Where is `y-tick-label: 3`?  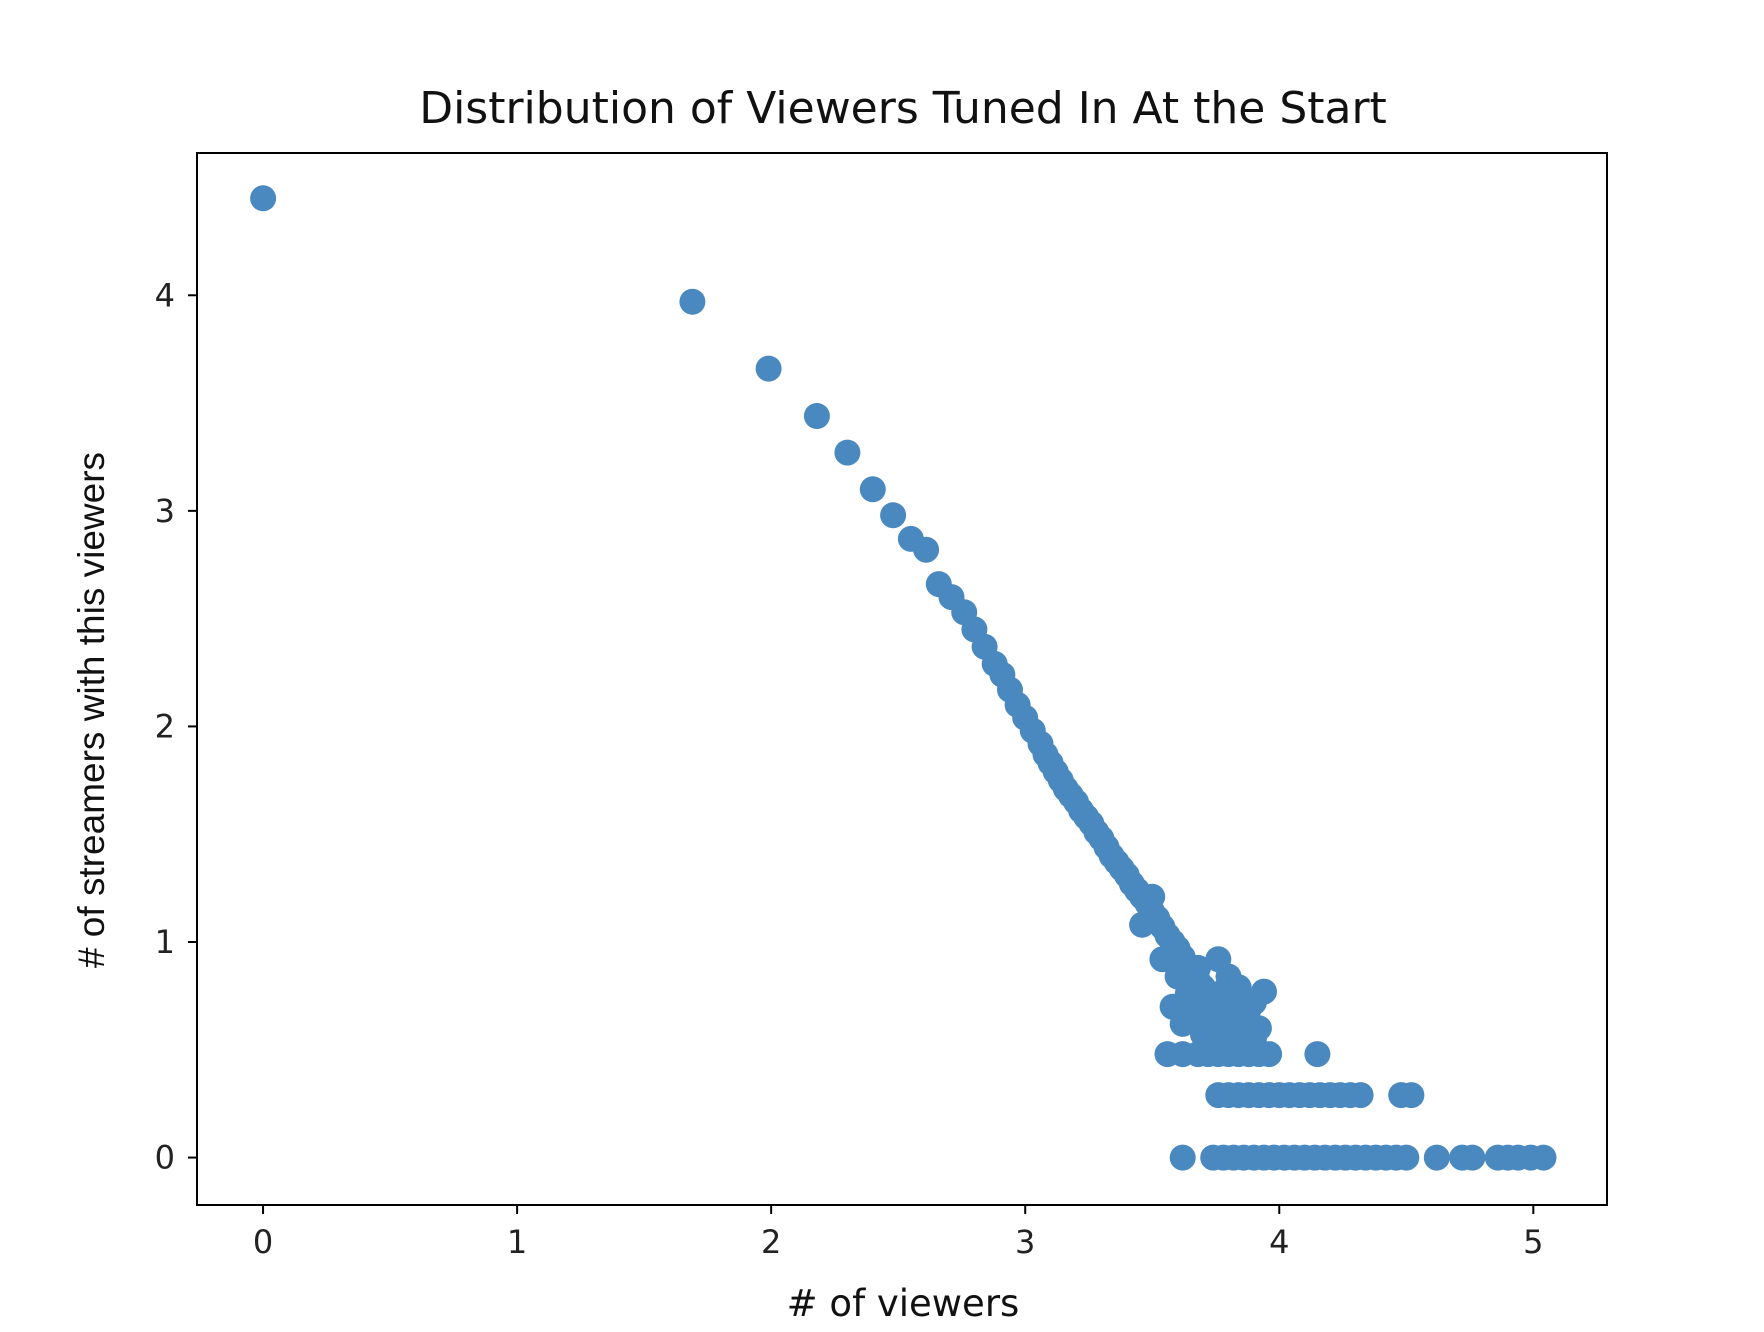
y-tick-label: 3 is located at coordinates (165, 511).